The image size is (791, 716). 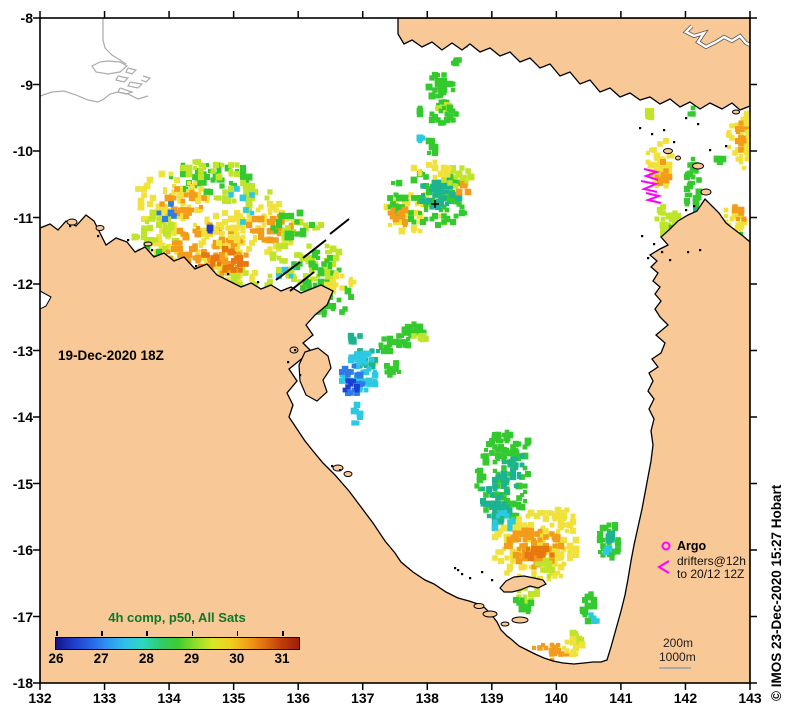 I want to click on colorbar-tick-label: 29, so click(x=192, y=658).